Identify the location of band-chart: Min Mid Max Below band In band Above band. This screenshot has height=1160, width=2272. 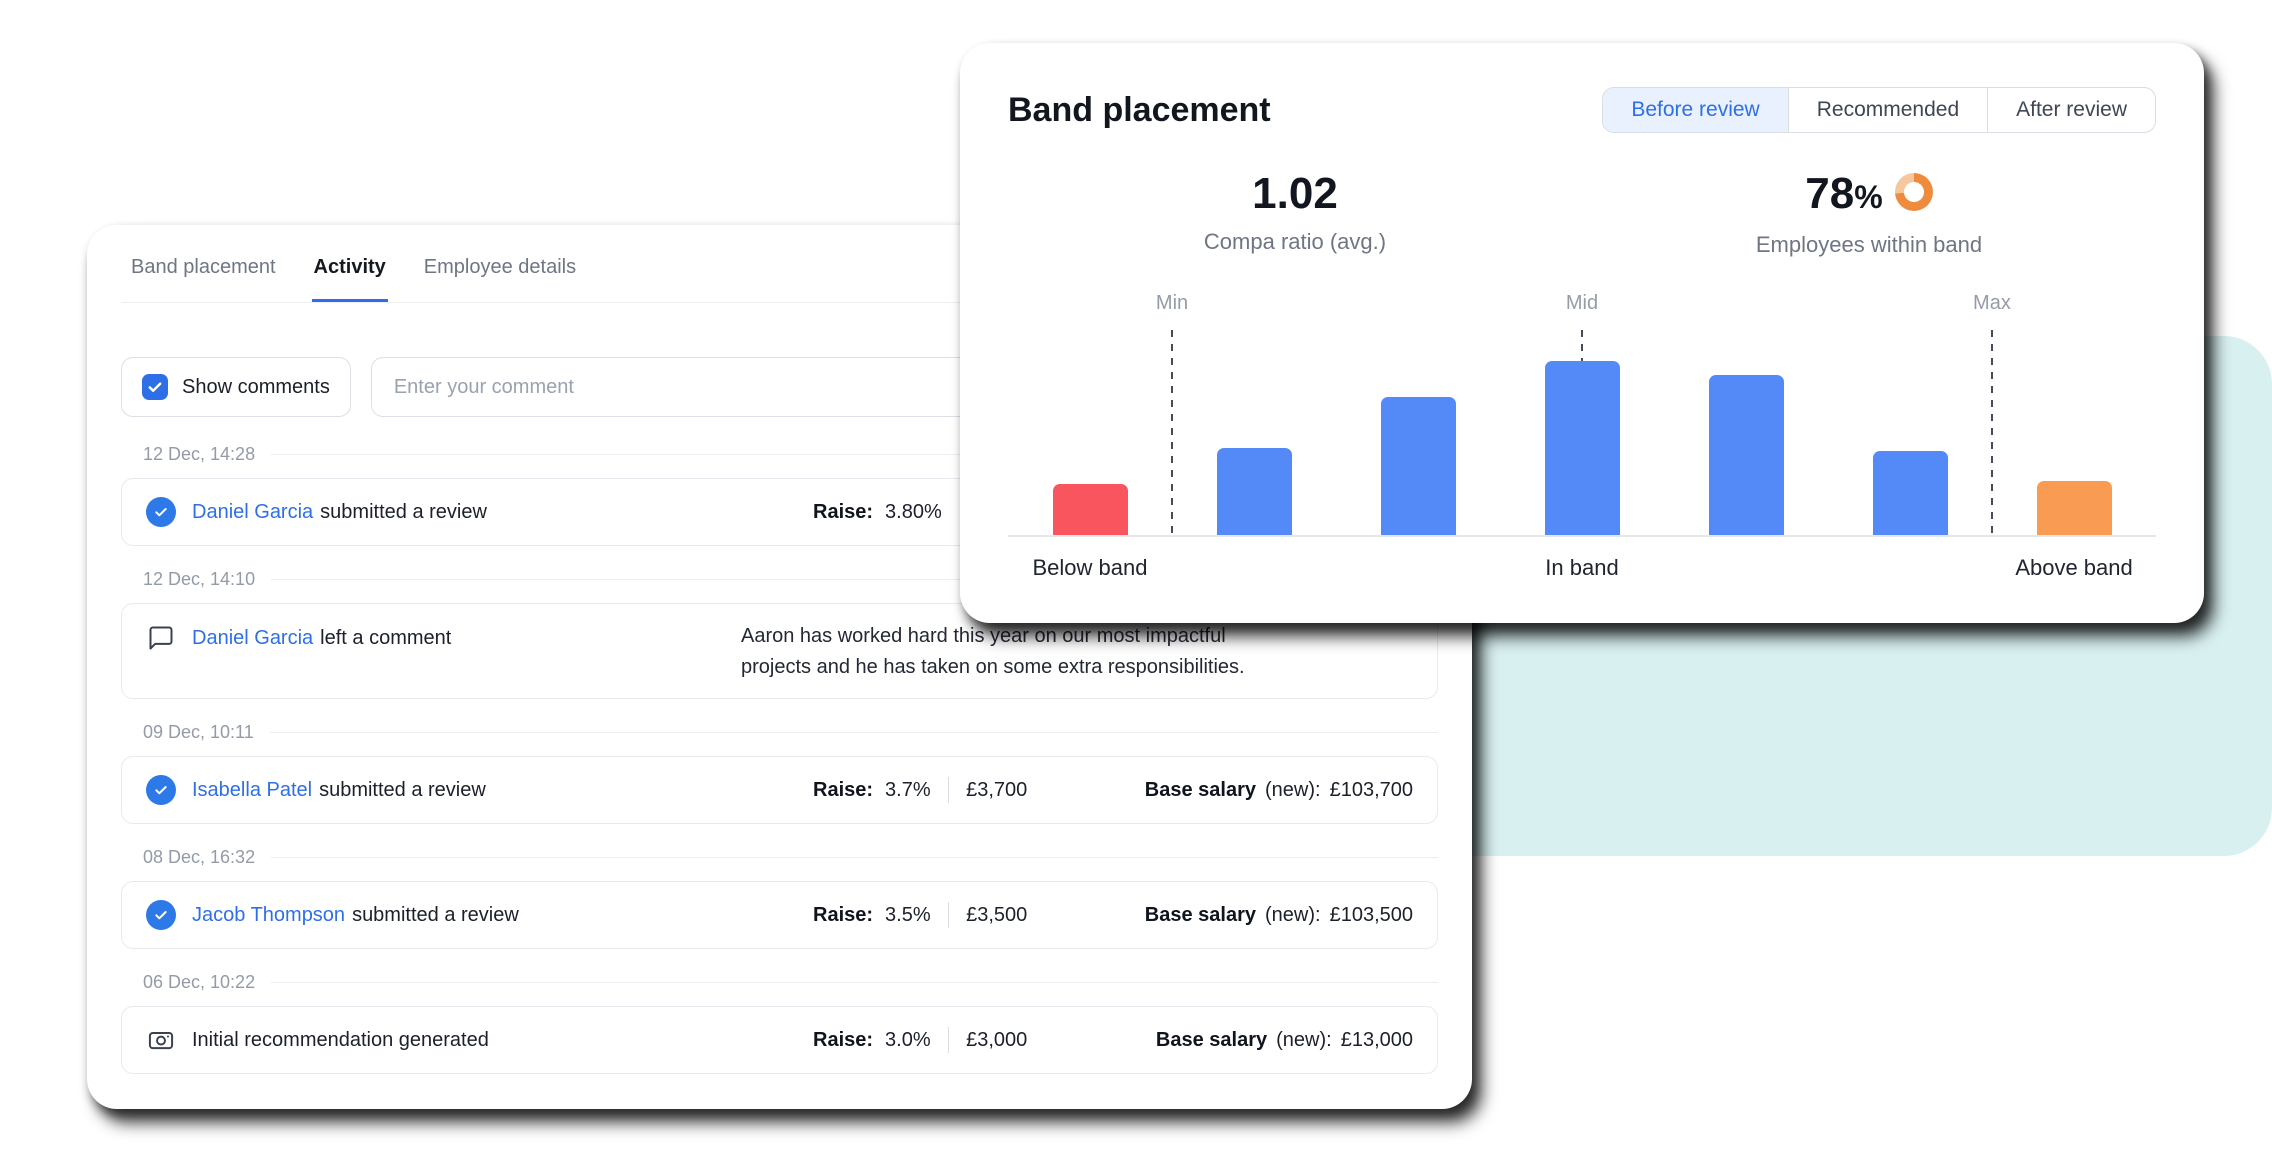
(1582, 435).